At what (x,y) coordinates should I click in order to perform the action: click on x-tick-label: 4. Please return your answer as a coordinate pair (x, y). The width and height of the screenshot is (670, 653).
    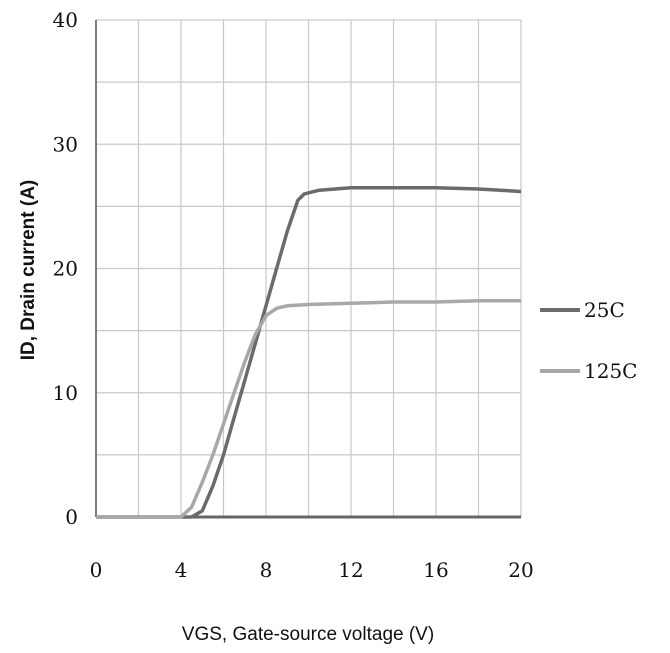
    Looking at the image, I should click on (181, 570).